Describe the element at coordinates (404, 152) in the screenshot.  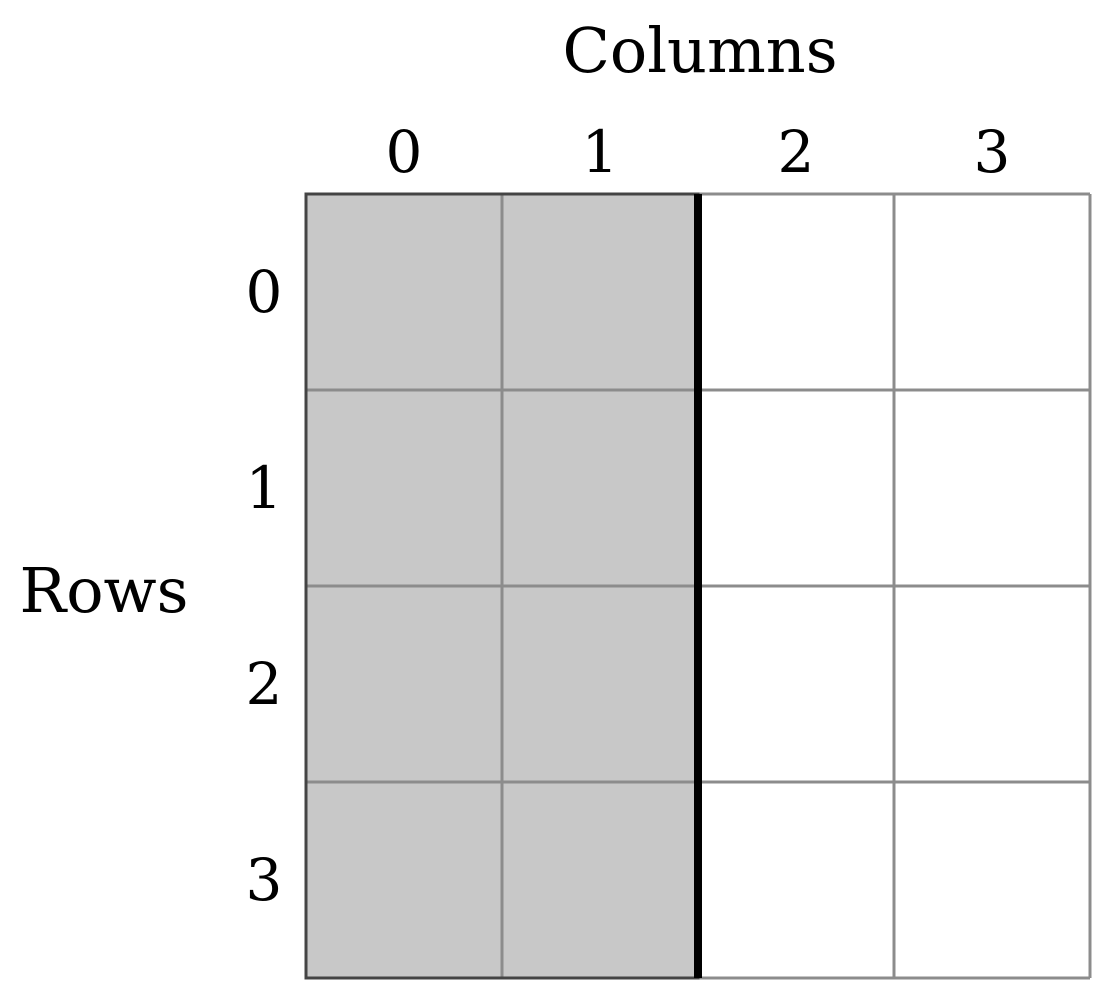
I see `column-label-0: 0` at that location.